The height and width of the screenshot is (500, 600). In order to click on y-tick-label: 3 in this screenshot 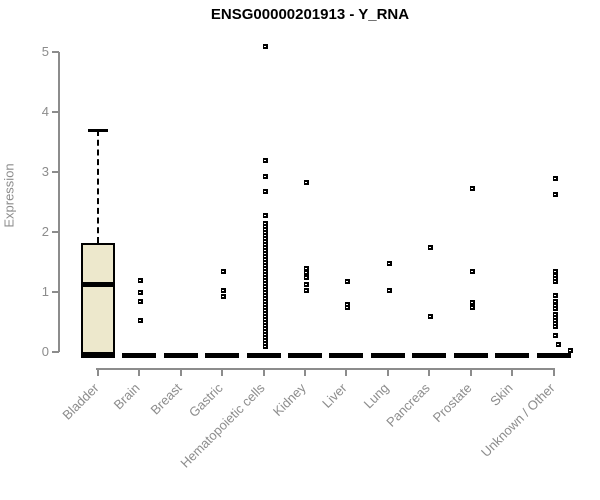, I will do `click(45, 171)`.